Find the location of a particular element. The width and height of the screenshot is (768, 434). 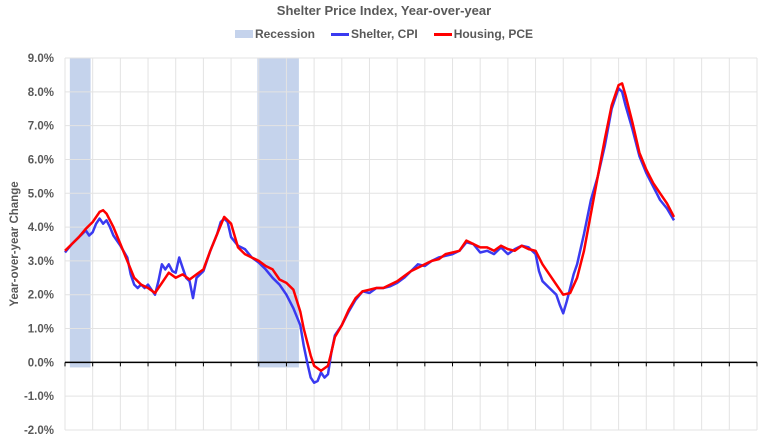

legend-label: Recession is located at coordinates (284, 34).